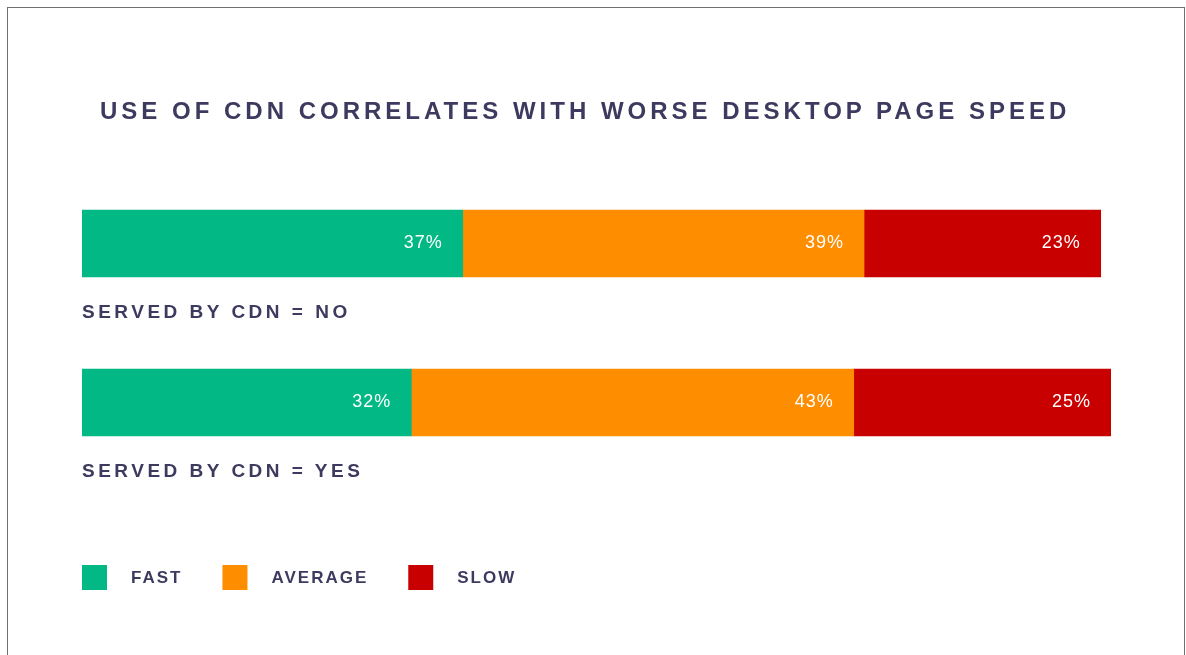  Describe the element at coordinates (585, 110) in the screenshot. I see `chart-title: USE OF CDN CORRELATES WITH WORSE DESKTOP PAGE SPEED` at that location.